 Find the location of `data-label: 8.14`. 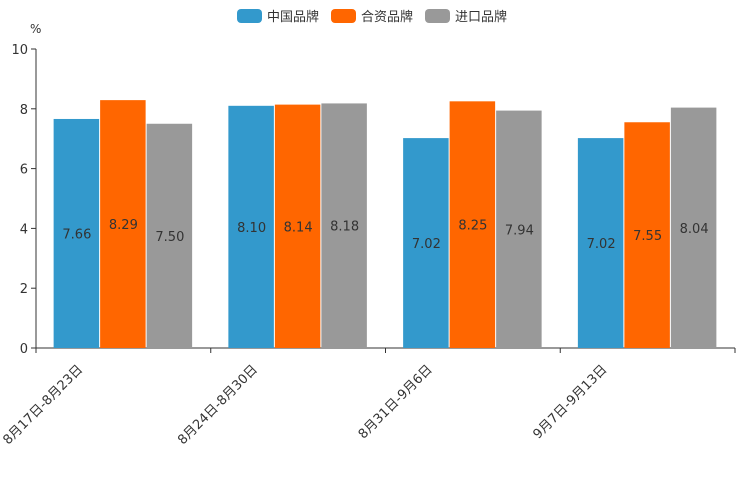

data-label: 8.14 is located at coordinates (298, 227).